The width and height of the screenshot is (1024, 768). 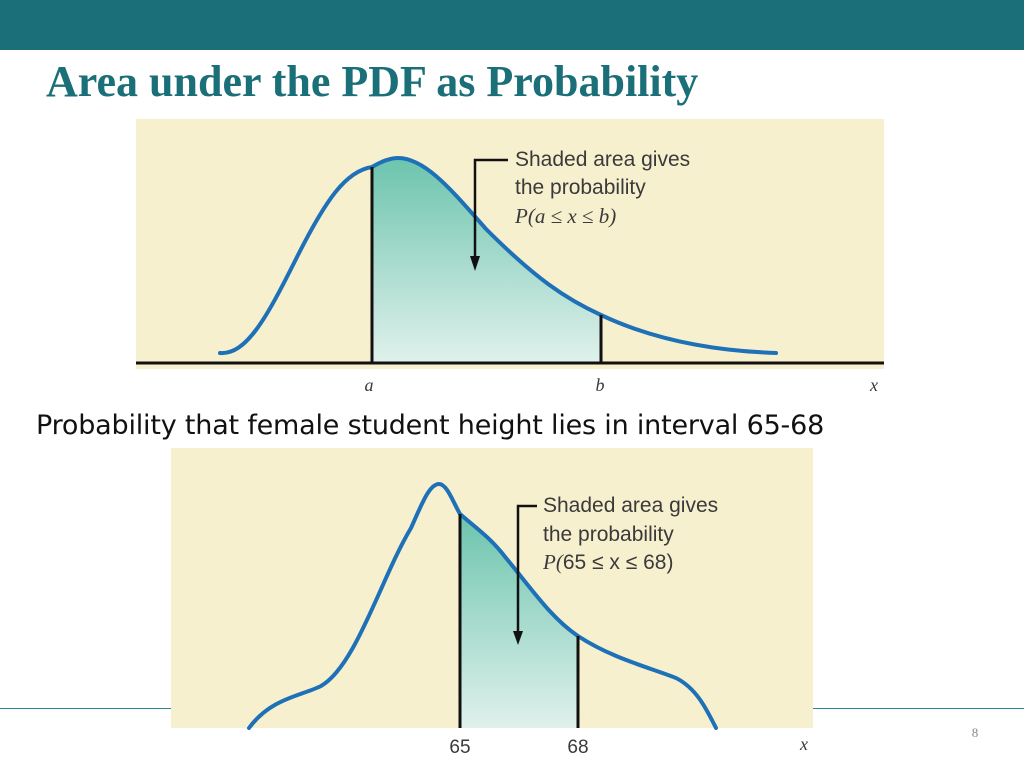 What do you see at coordinates (577, 747) in the screenshot?
I see `axis-label-68: 68` at bounding box center [577, 747].